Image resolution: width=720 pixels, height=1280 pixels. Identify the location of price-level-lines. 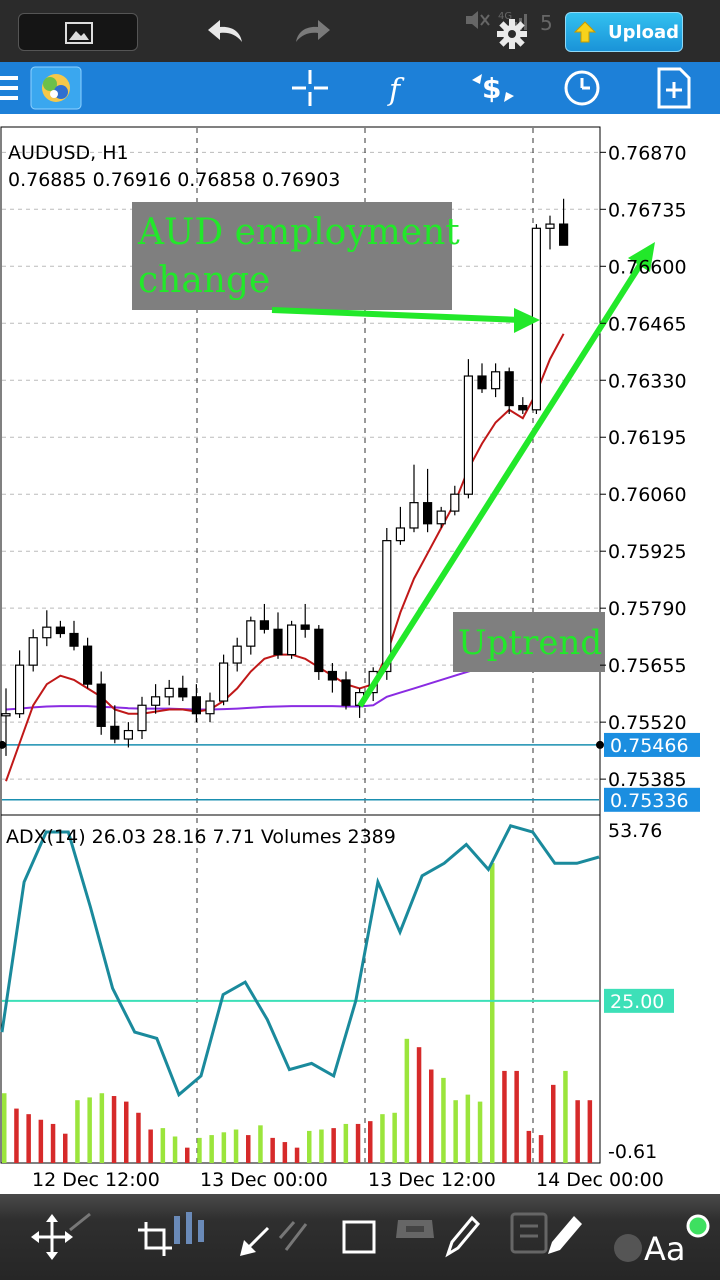
(300, 772).